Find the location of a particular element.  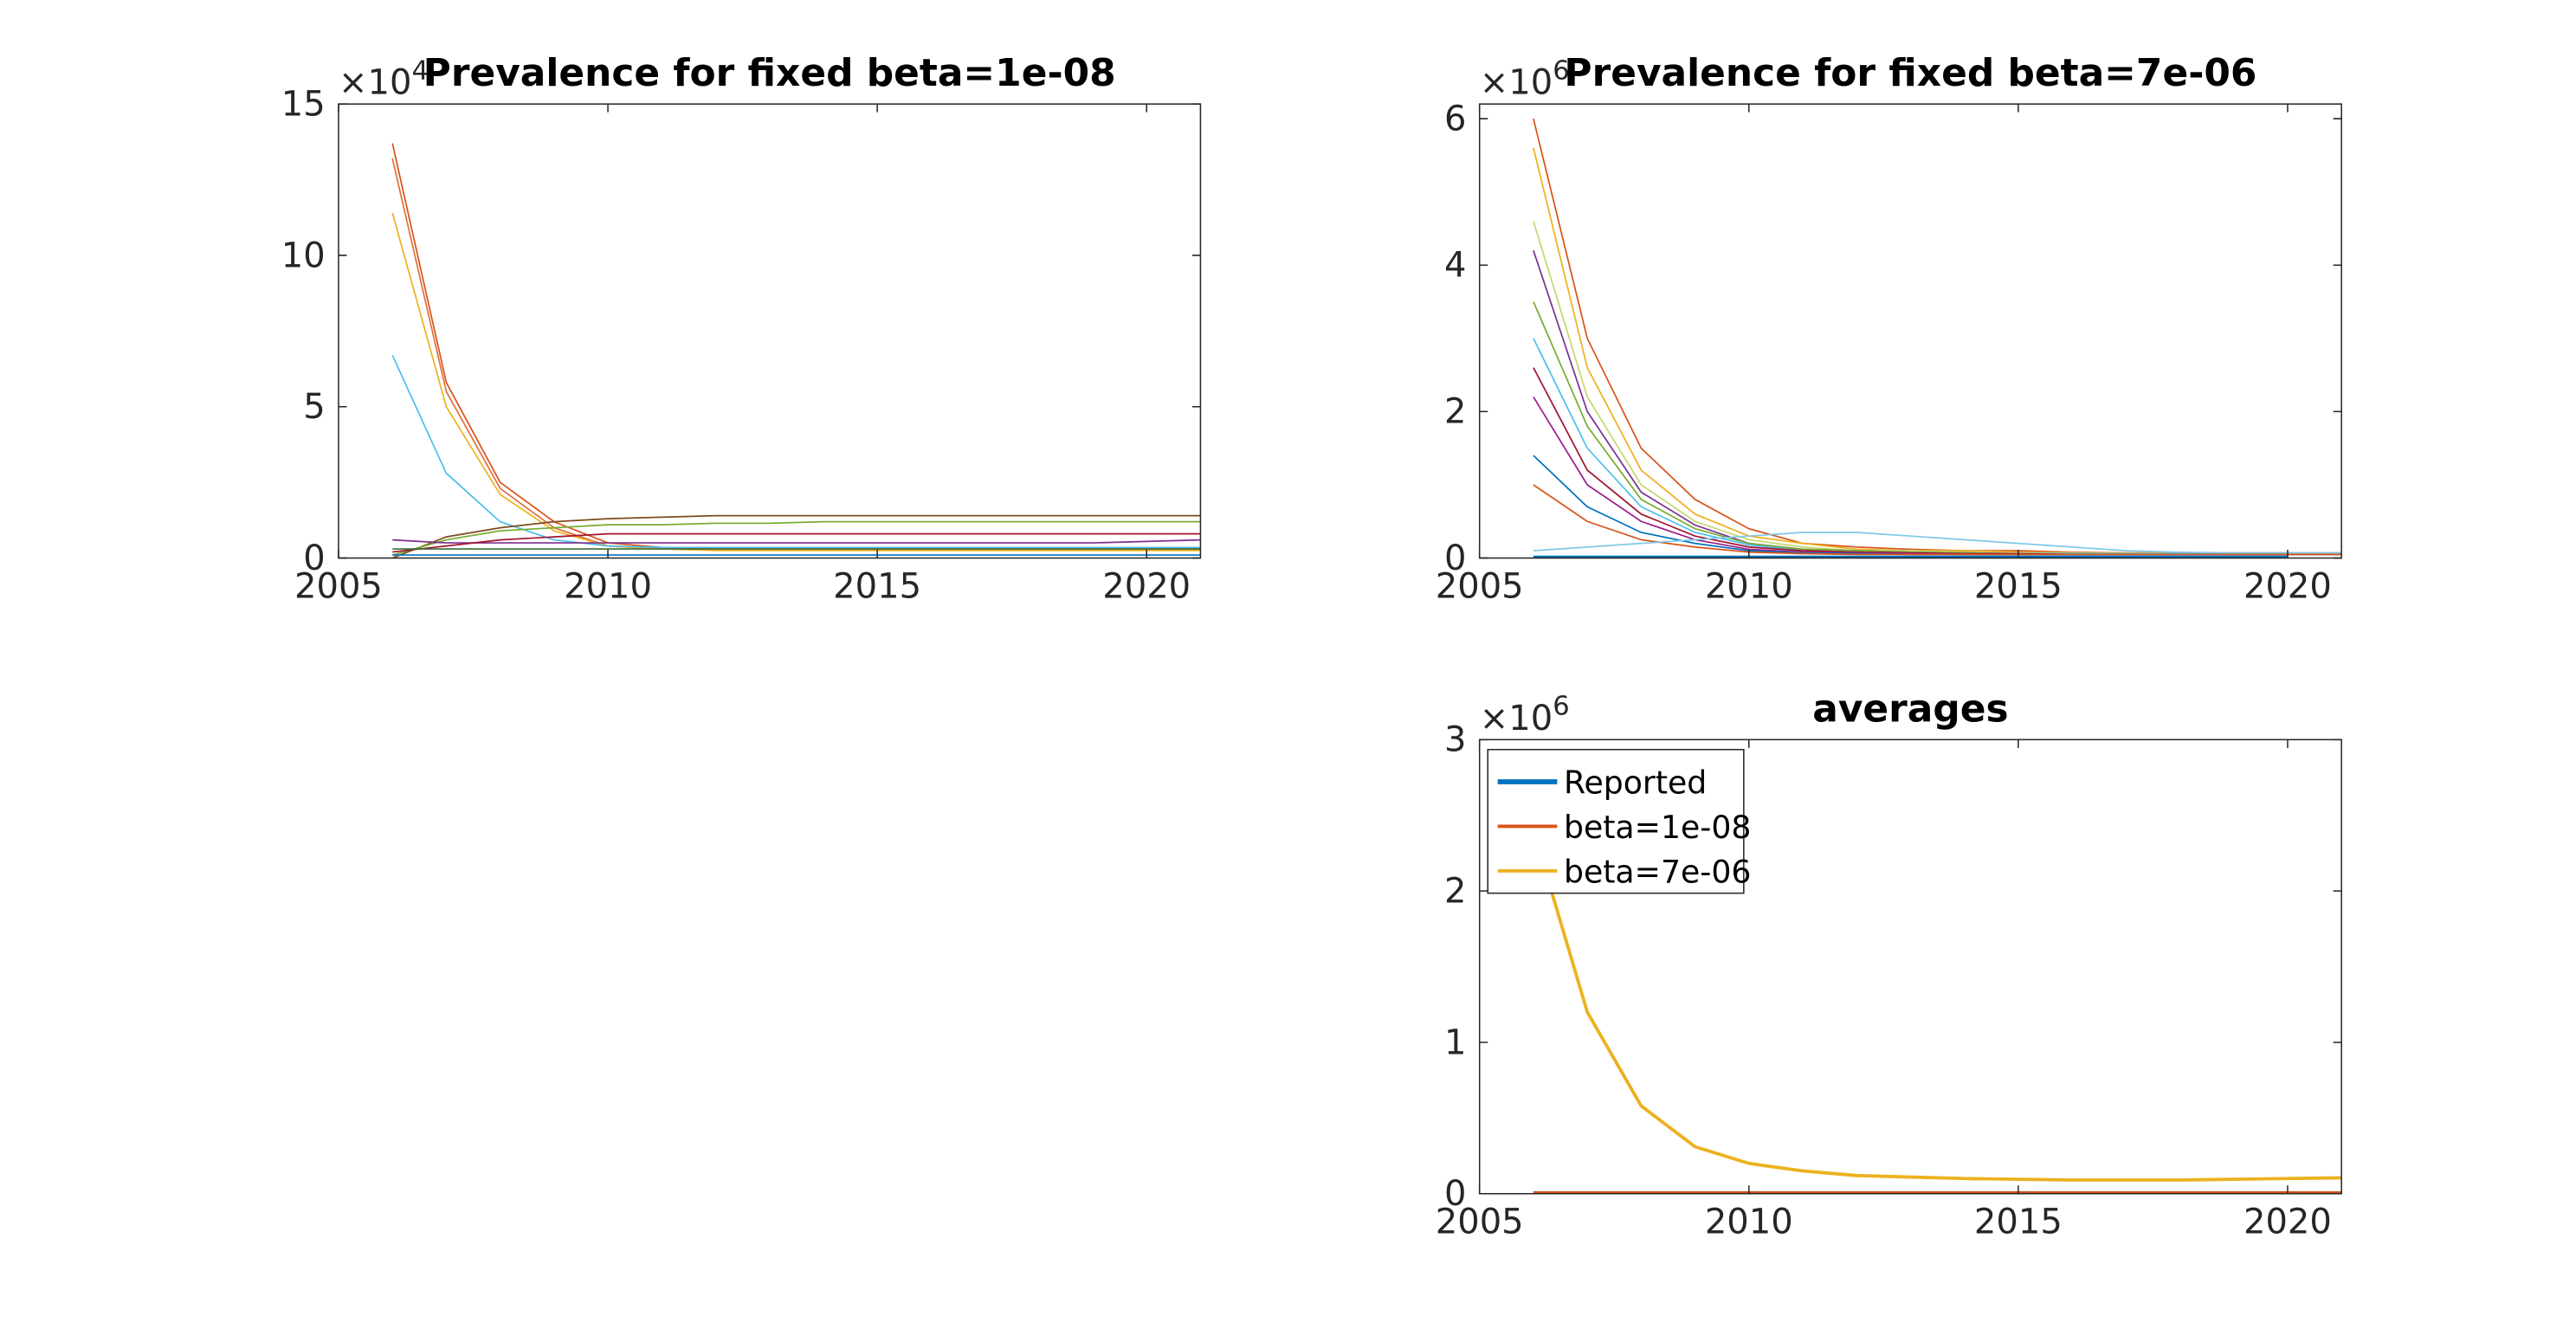

chart-title: Prevalence for fixed beta=7e-06 is located at coordinates (1910, 73).